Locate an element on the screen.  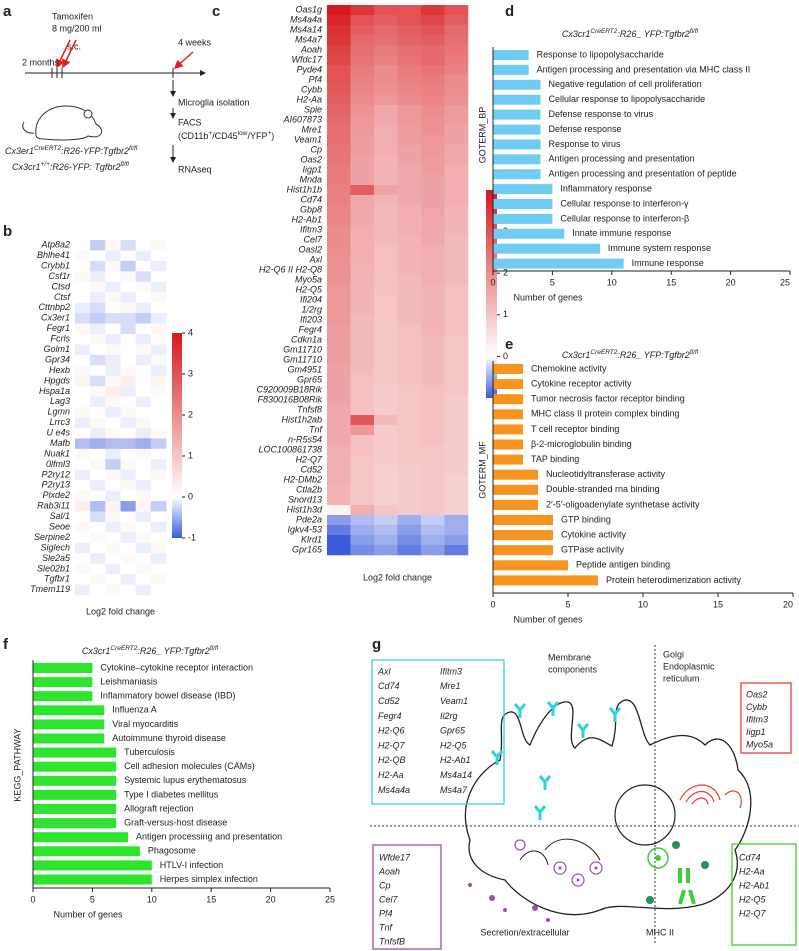
compartment-label: Secretion/extracellular is located at coordinates (524, 932).